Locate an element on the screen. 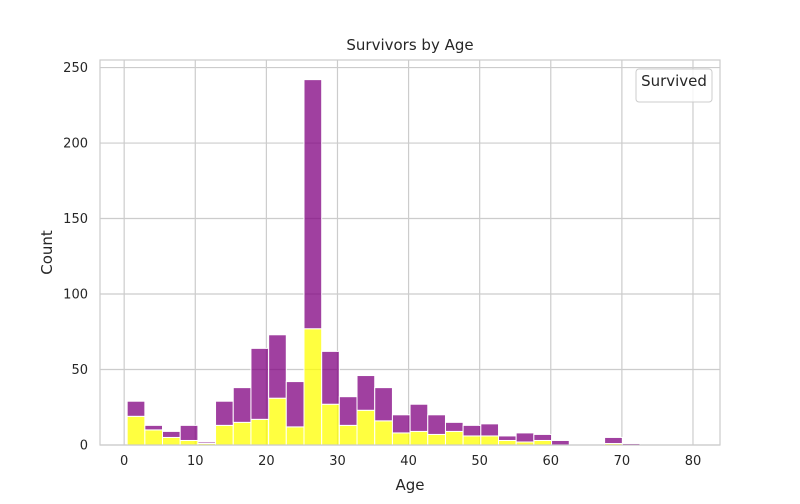  y-tick-label: 100 is located at coordinates (75, 295).